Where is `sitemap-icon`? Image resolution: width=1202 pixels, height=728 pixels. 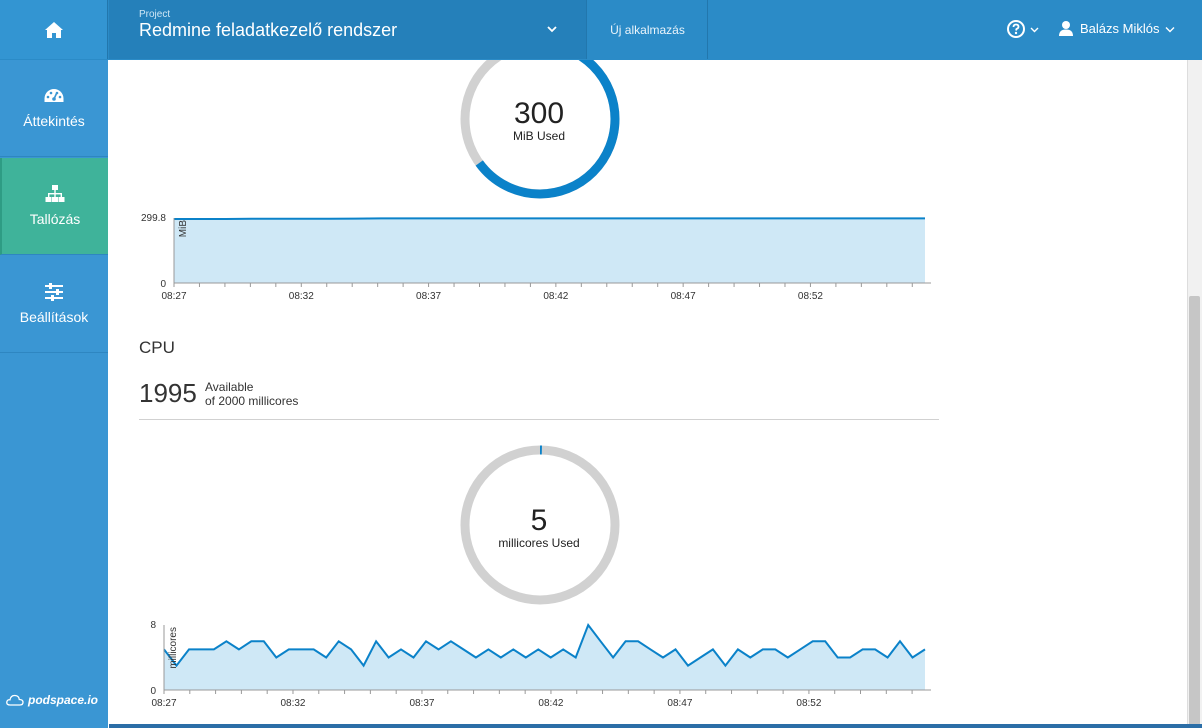
sitemap-icon is located at coordinates (55, 193).